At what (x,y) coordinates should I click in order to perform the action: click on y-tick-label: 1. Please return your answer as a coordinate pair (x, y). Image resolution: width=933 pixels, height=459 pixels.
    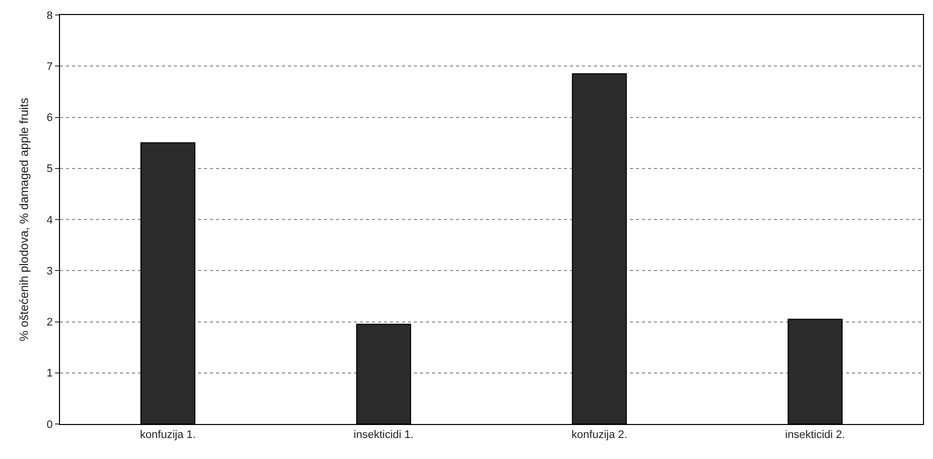
    Looking at the image, I should click on (49, 374).